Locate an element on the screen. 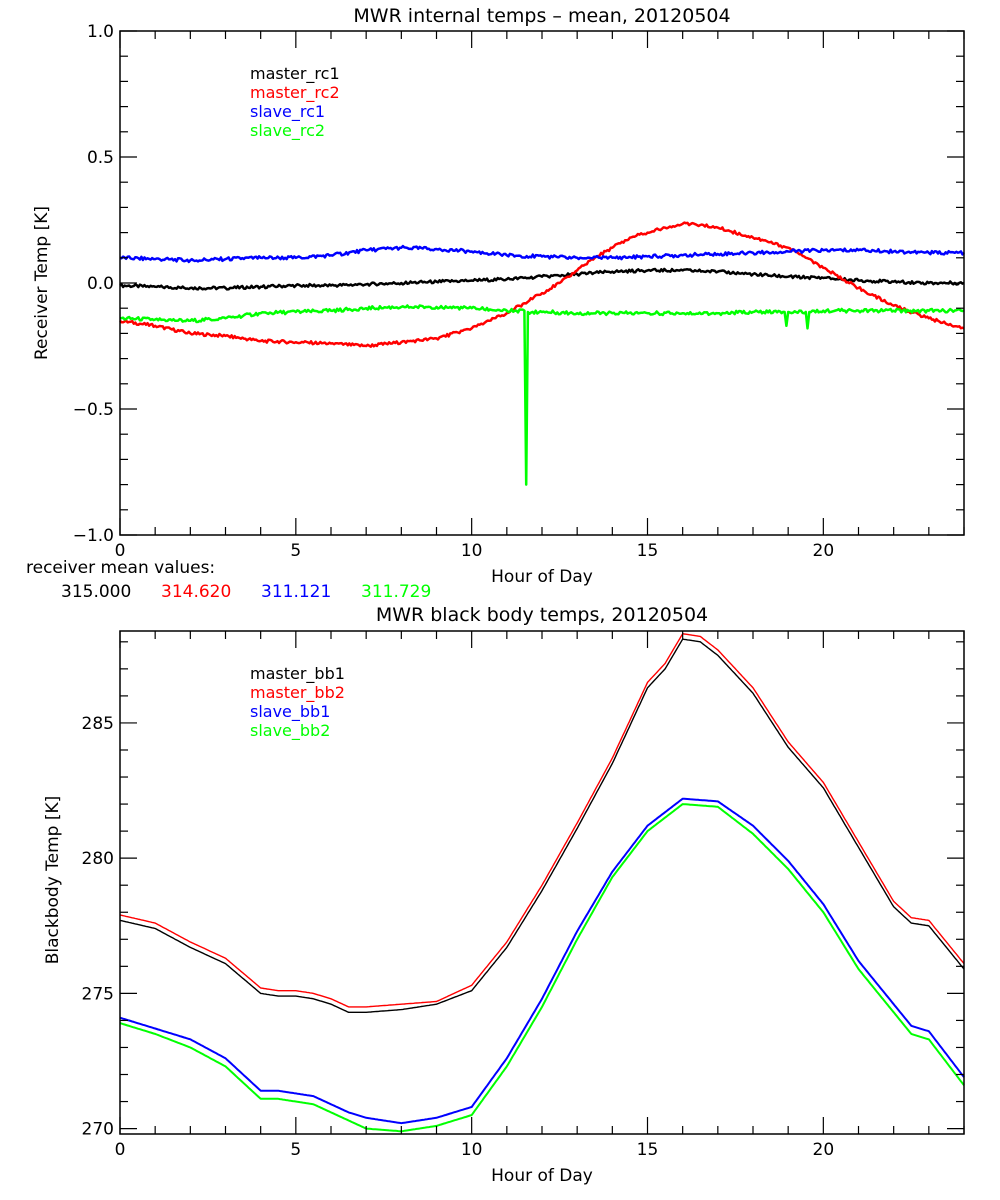 This screenshot has height=1200, width=1000. y-tick-label: −0.5 is located at coordinates (93, 410).